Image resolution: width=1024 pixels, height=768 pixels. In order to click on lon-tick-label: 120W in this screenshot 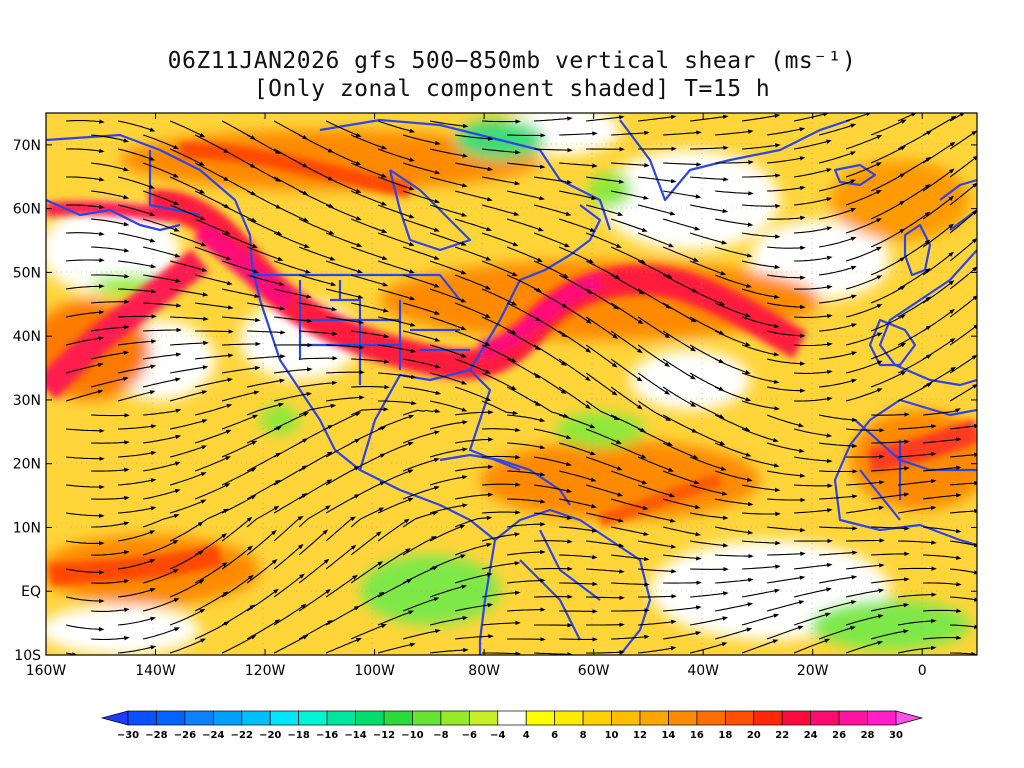, I will do `click(265, 671)`.